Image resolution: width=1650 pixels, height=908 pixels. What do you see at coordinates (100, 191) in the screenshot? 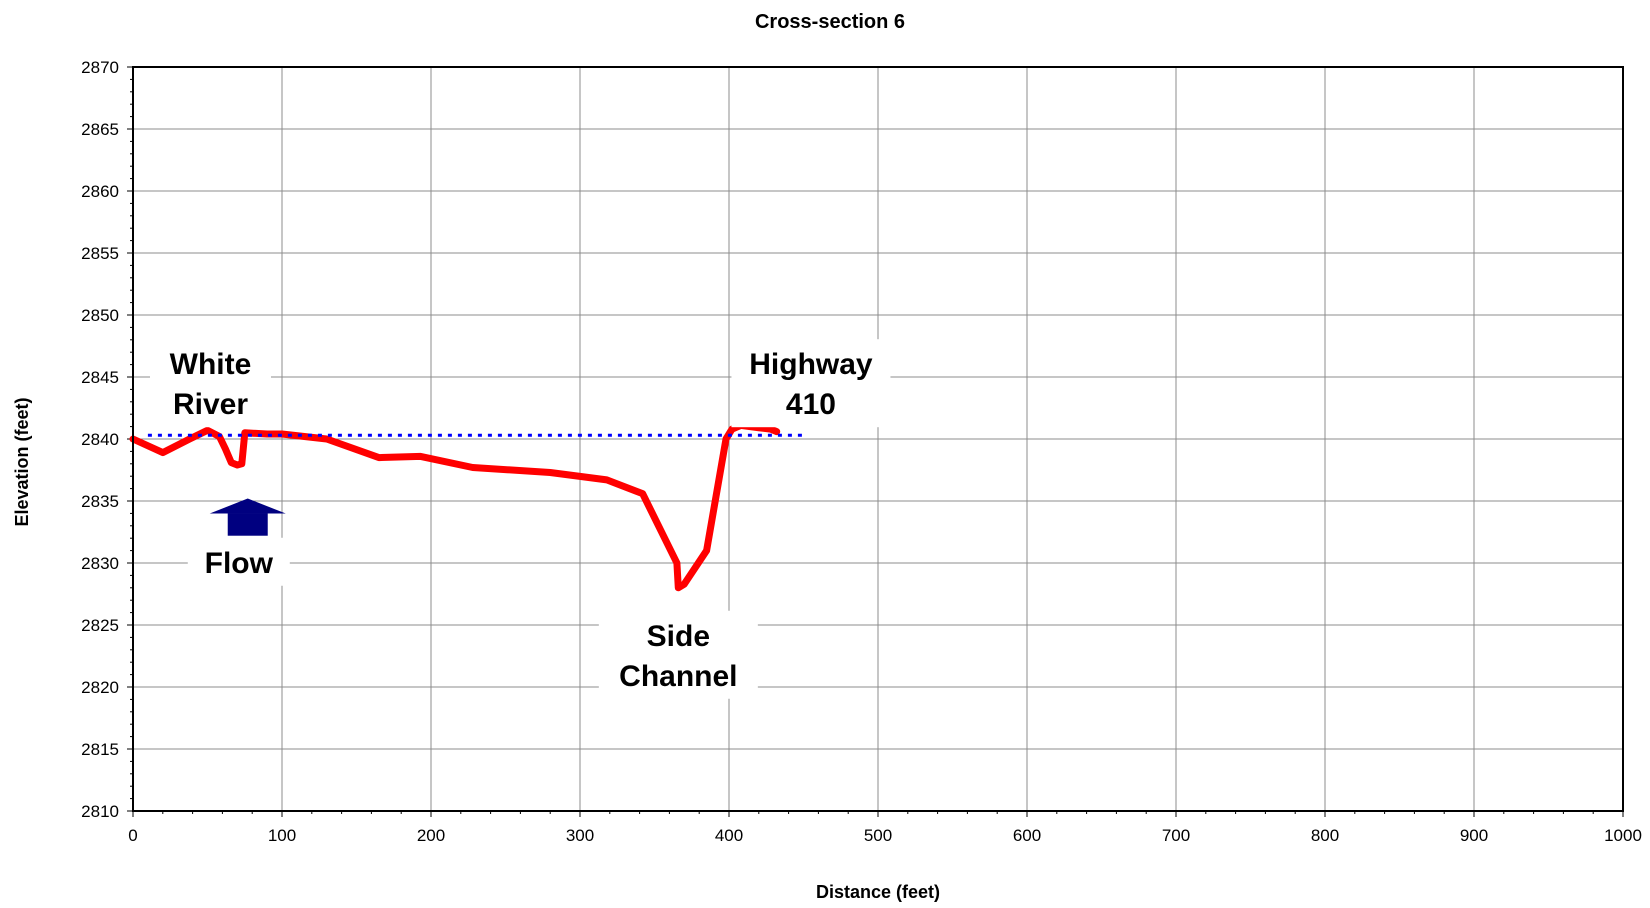
I see `y-tick-label: 2860` at bounding box center [100, 191].